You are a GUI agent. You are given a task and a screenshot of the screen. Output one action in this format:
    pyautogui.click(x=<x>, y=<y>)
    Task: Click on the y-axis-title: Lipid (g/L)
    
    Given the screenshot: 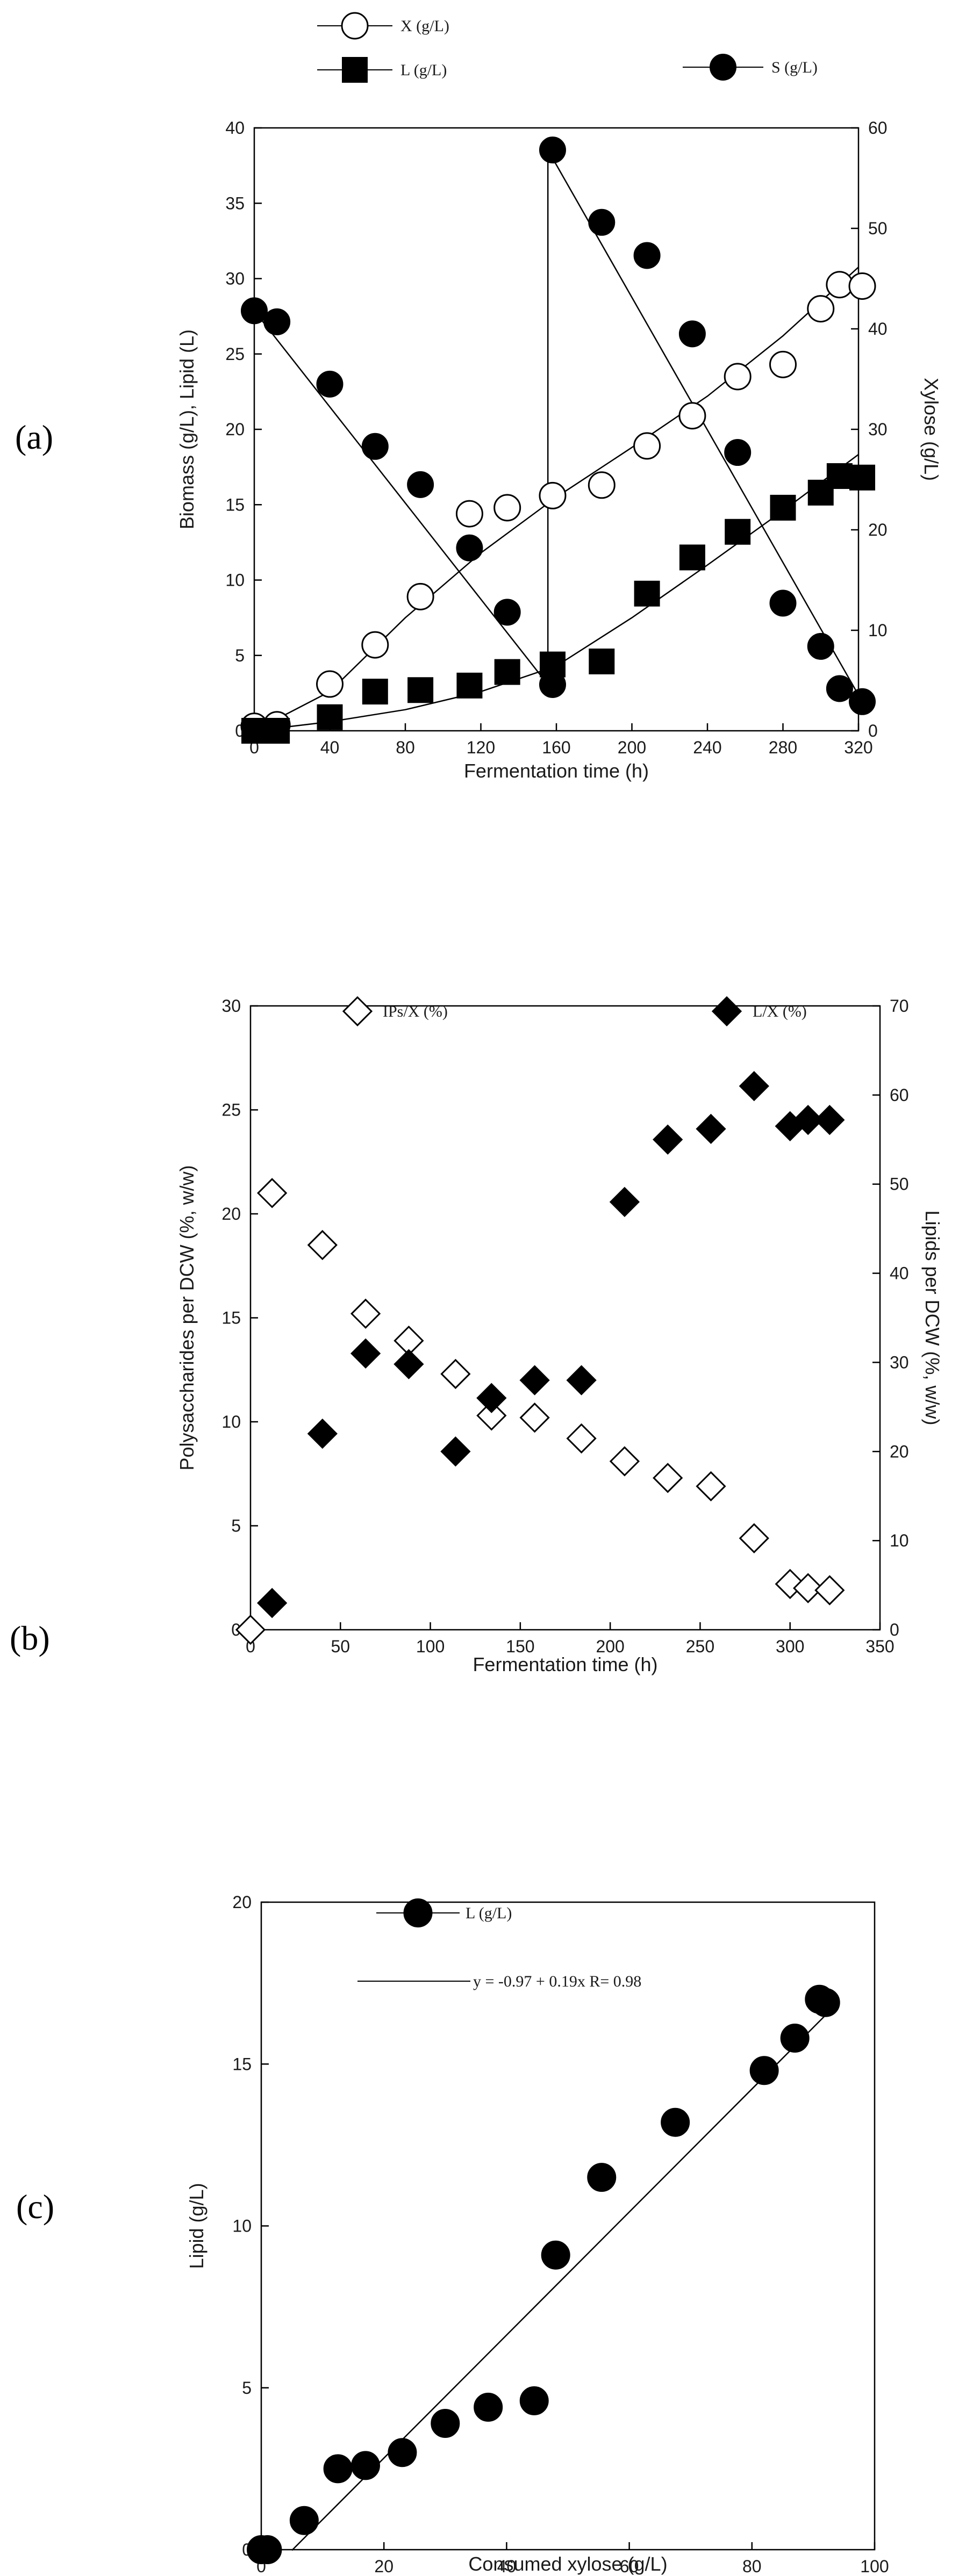 What is the action you would take?
    pyautogui.click(x=196, y=2226)
    